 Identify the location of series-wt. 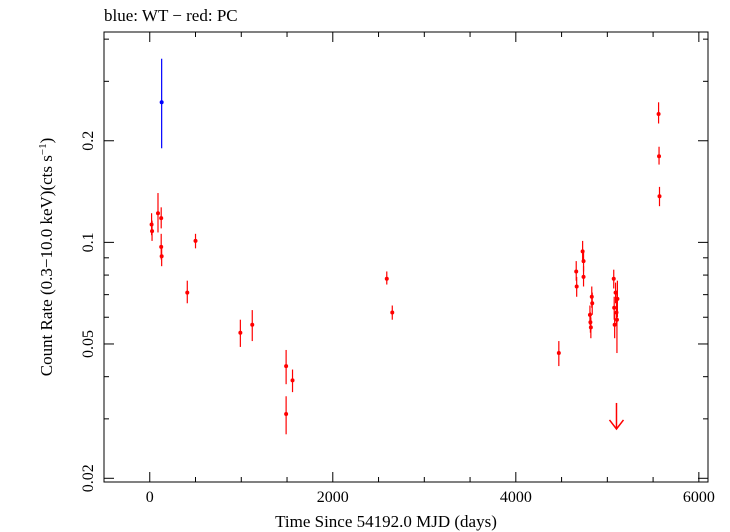
(161, 103).